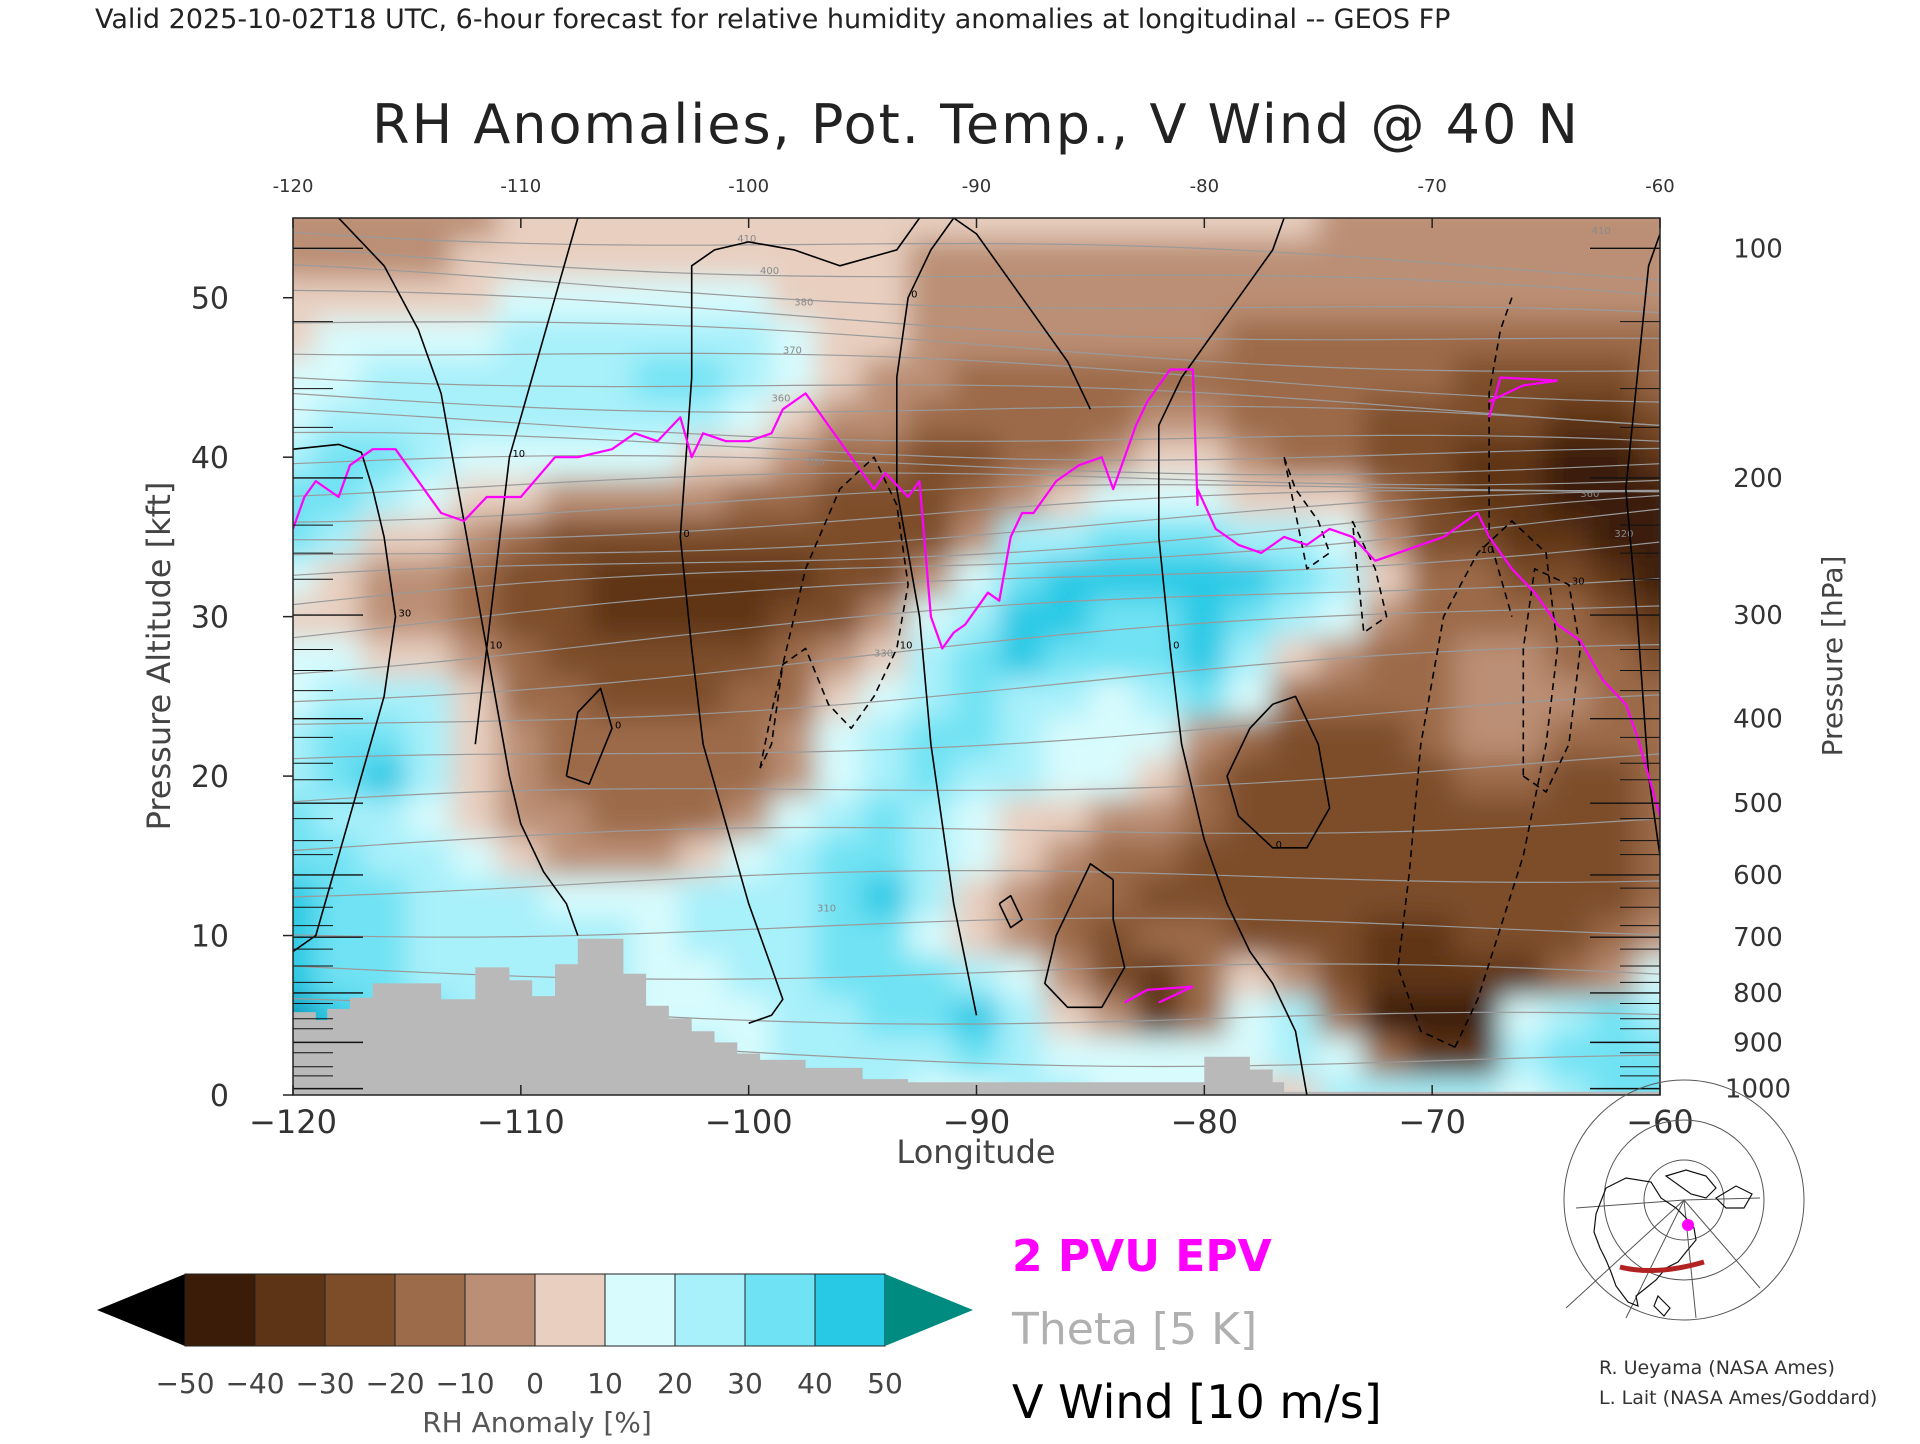 The image size is (1920, 1444). What do you see at coordinates (1758, 720) in the screenshot?
I see `pressure-tick-label: 400` at bounding box center [1758, 720].